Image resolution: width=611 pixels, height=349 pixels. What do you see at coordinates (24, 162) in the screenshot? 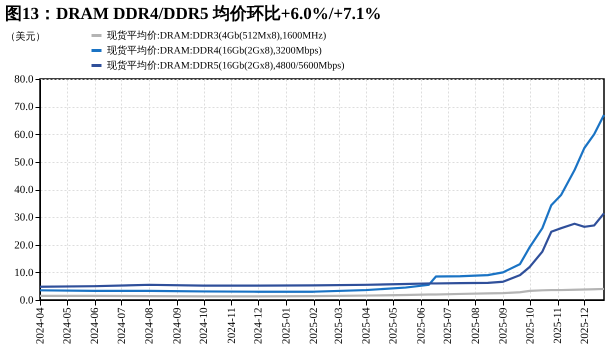
I see `y-tick-label: 50.0` at bounding box center [24, 162].